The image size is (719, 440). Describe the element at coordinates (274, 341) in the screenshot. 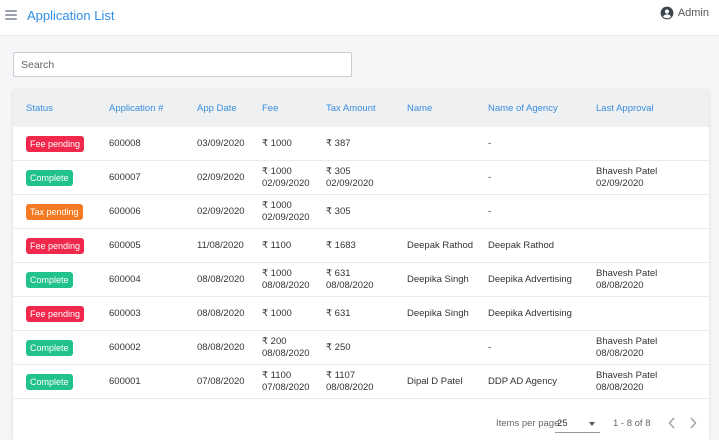

I see `fee-value: ₹ 200` at that location.